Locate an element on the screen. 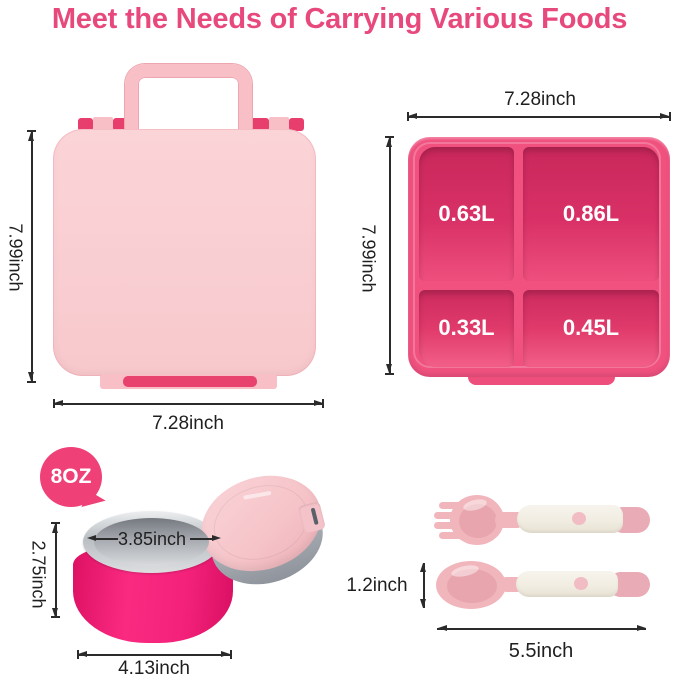 The width and height of the screenshot is (679, 677). bento-bottom-lip is located at coordinates (541, 381).